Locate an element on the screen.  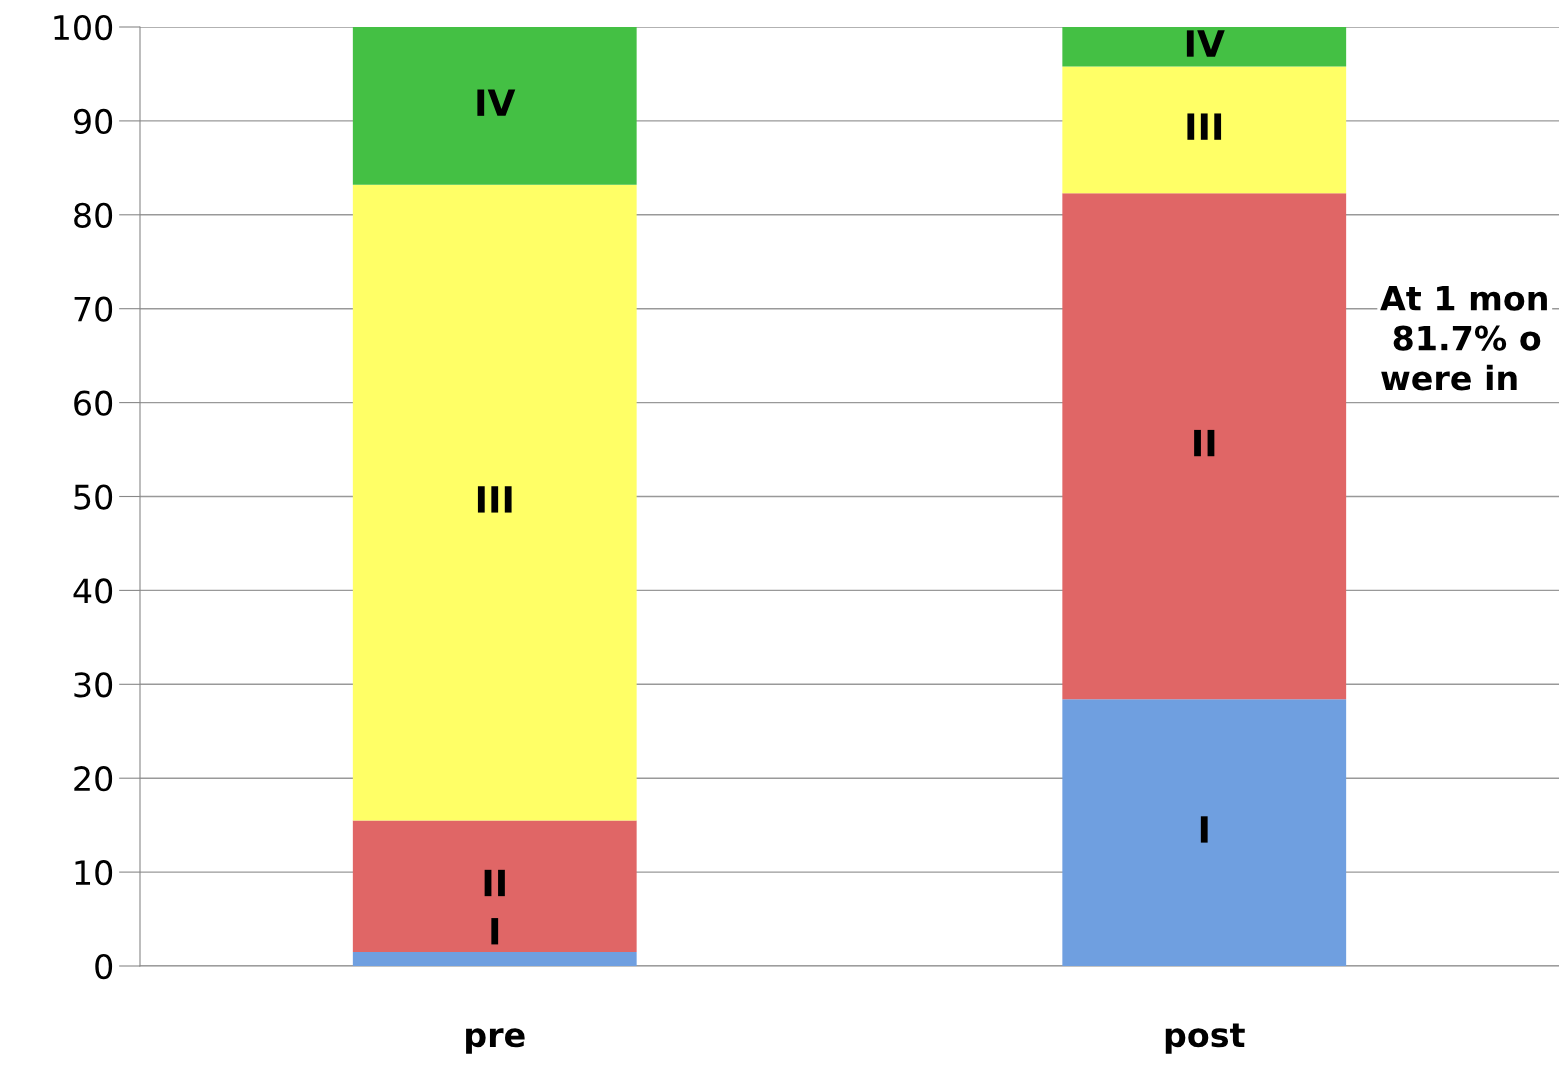
y-tick-label: 50 is located at coordinates (93, 497).